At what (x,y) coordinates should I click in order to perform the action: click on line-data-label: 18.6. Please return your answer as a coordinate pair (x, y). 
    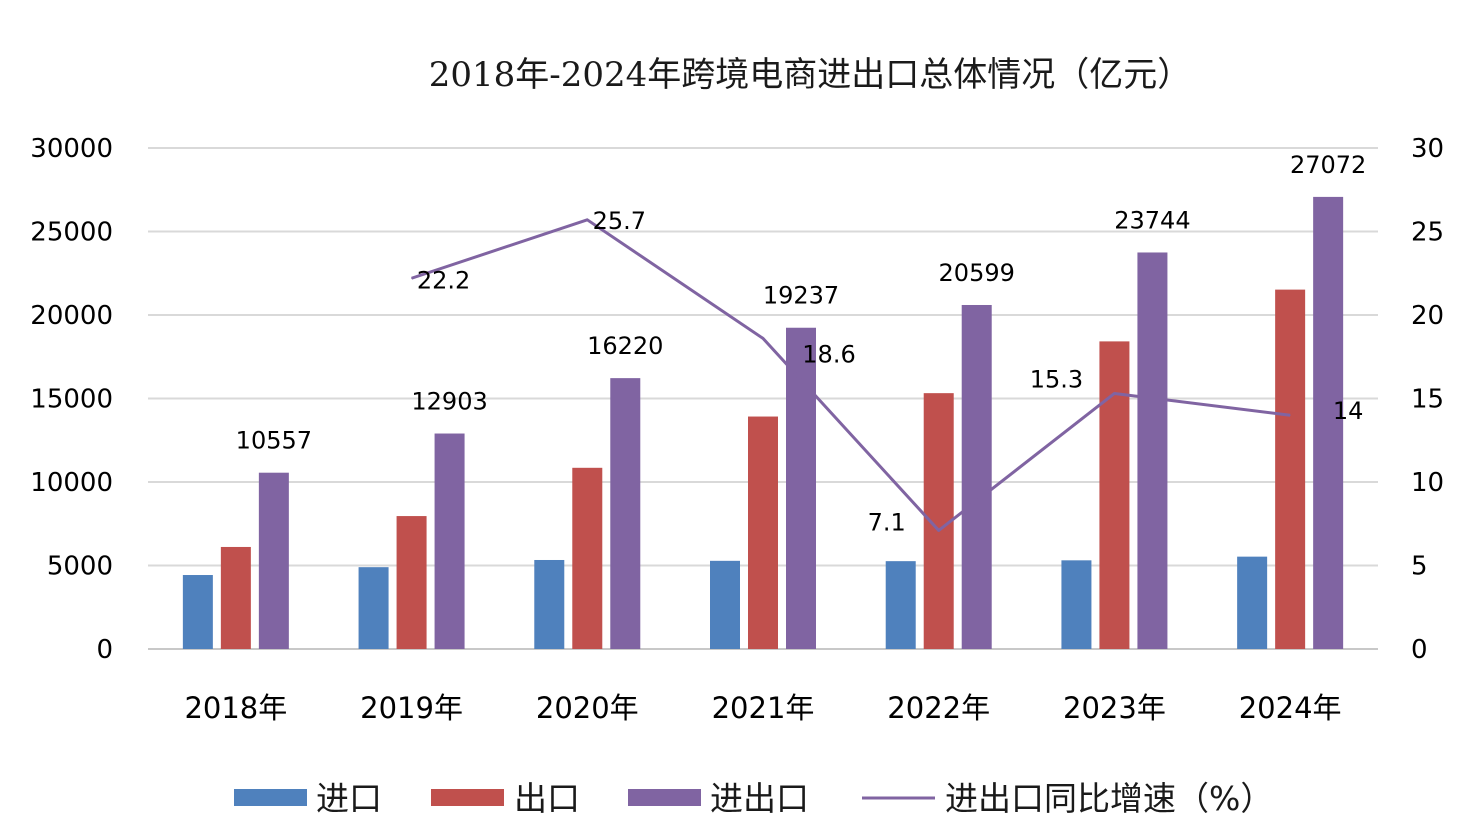
    Looking at the image, I should click on (828, 354).